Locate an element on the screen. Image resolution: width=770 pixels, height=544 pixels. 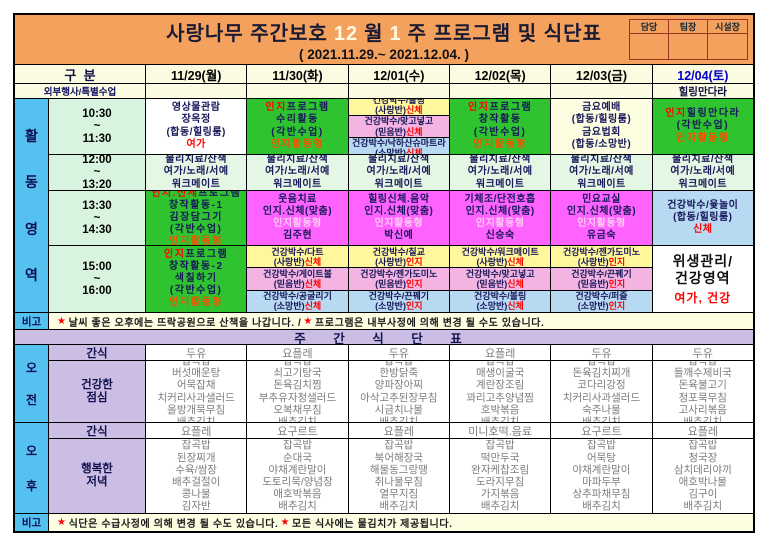
program-subcell: 건강박수/끈꿰기 (믿음반)인지 is located at coordinates (601, 279).